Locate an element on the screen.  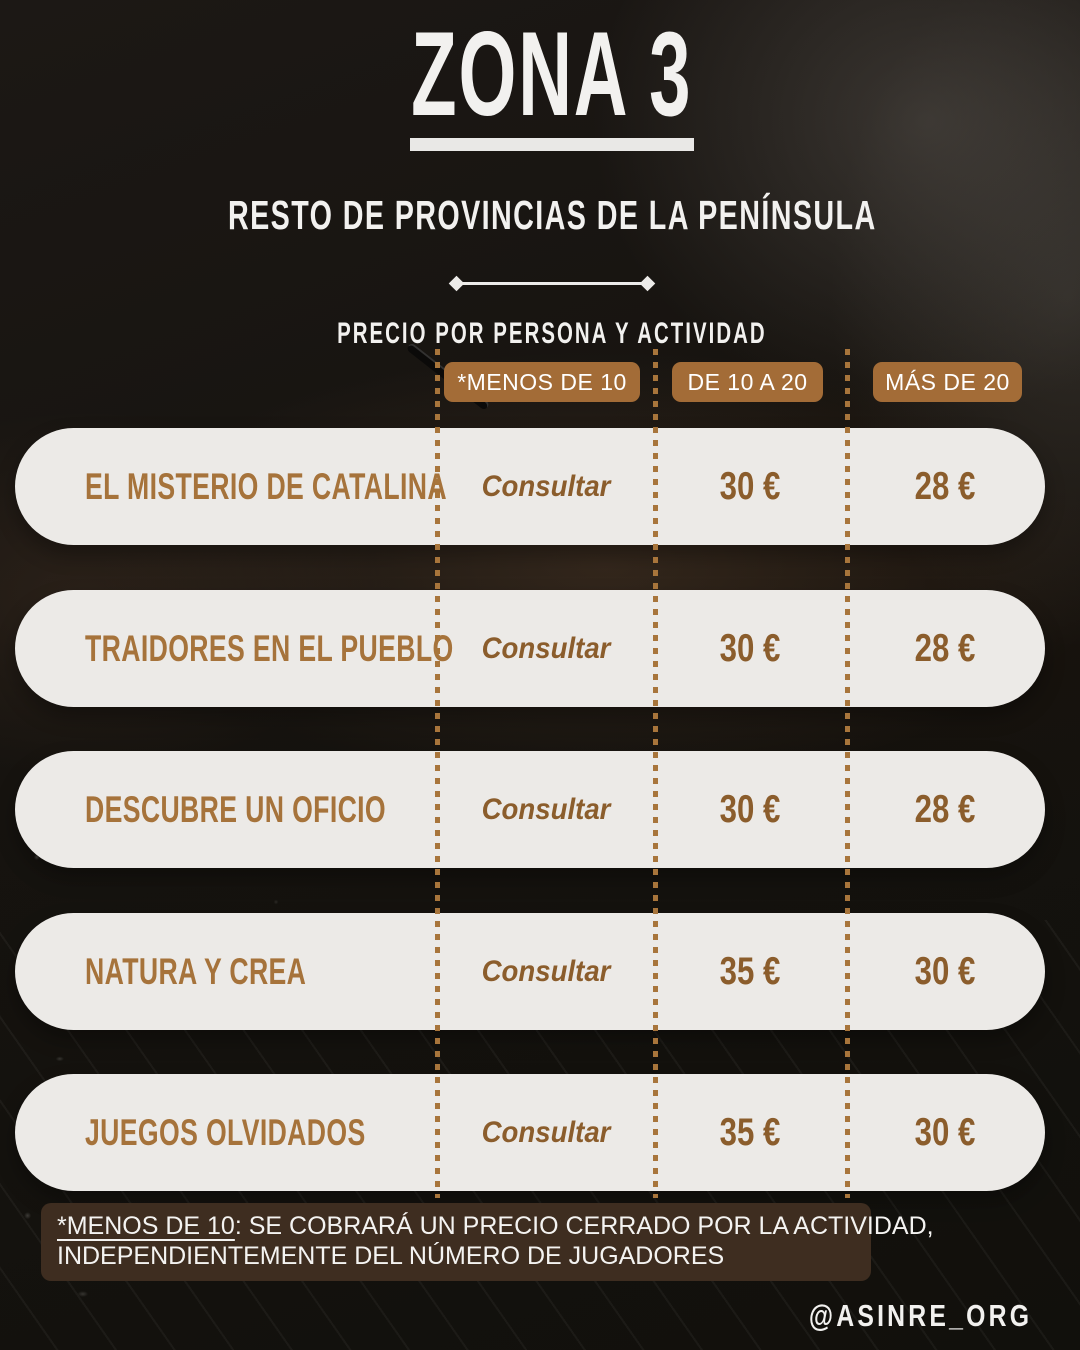
table-row: JUEGOS OLVIDADOS Consultar 35 € 30 € is located at coordinates (530, 1132).